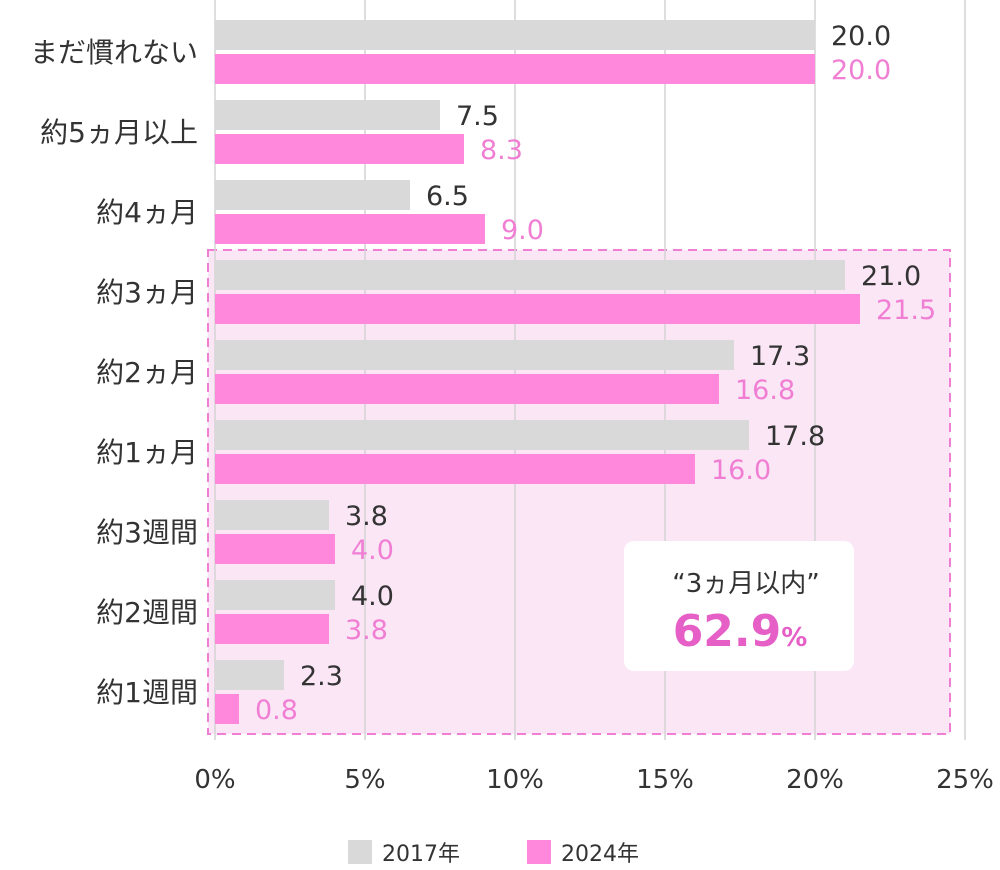 The width and height of the screenshot is (1000, 870). Describe the element at coordinates (447, 196) in the screenshot. I see `data-label-2017: 6.5` at that location.